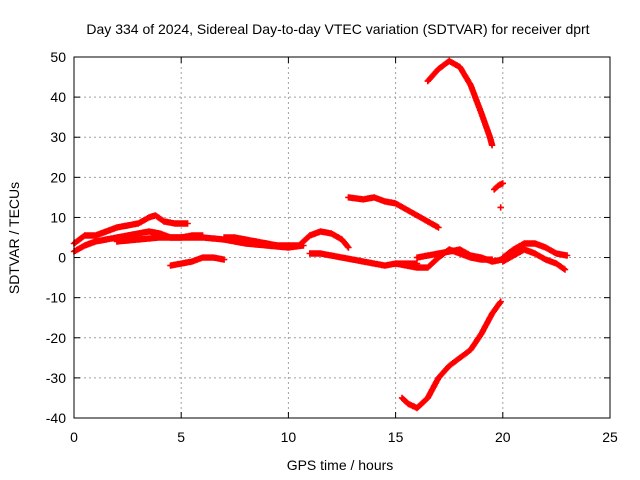 The image size is (640, 480). What do you see at coordinates (56, 298) in the screenshot?
I see `y-tick-label: -10` at bounding box center [56, 298].